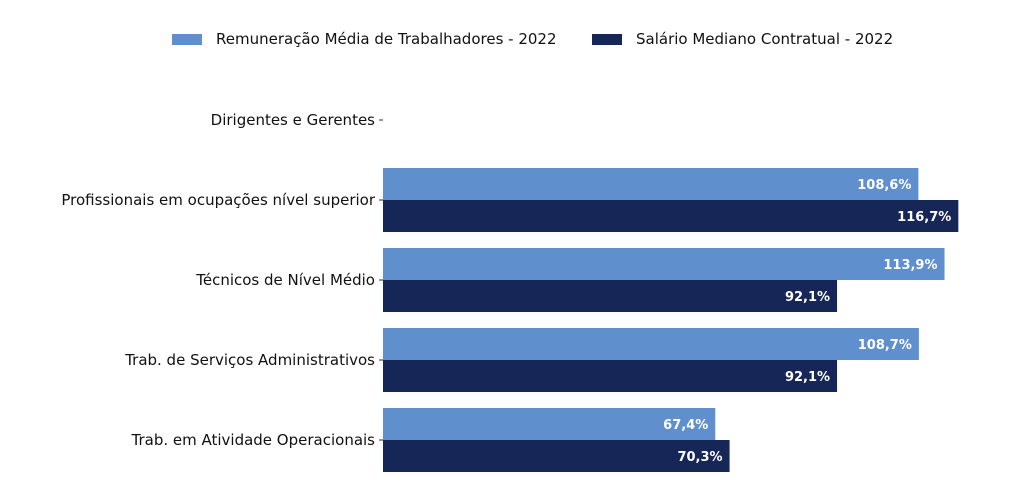  What do you see at coordinates (249, 360) in the screenshot?
I see `y-tick-label-3: Trab. de Serviços Administrativos` at bounding box center [249, 360].